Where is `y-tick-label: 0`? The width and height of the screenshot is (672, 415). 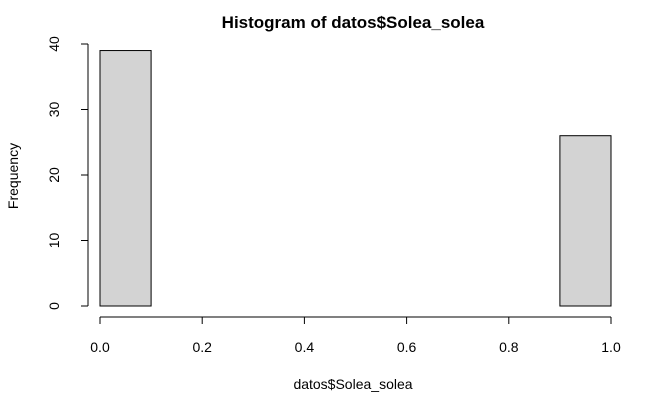
y-tick-label: 0 is located at coordinates (54, 306).